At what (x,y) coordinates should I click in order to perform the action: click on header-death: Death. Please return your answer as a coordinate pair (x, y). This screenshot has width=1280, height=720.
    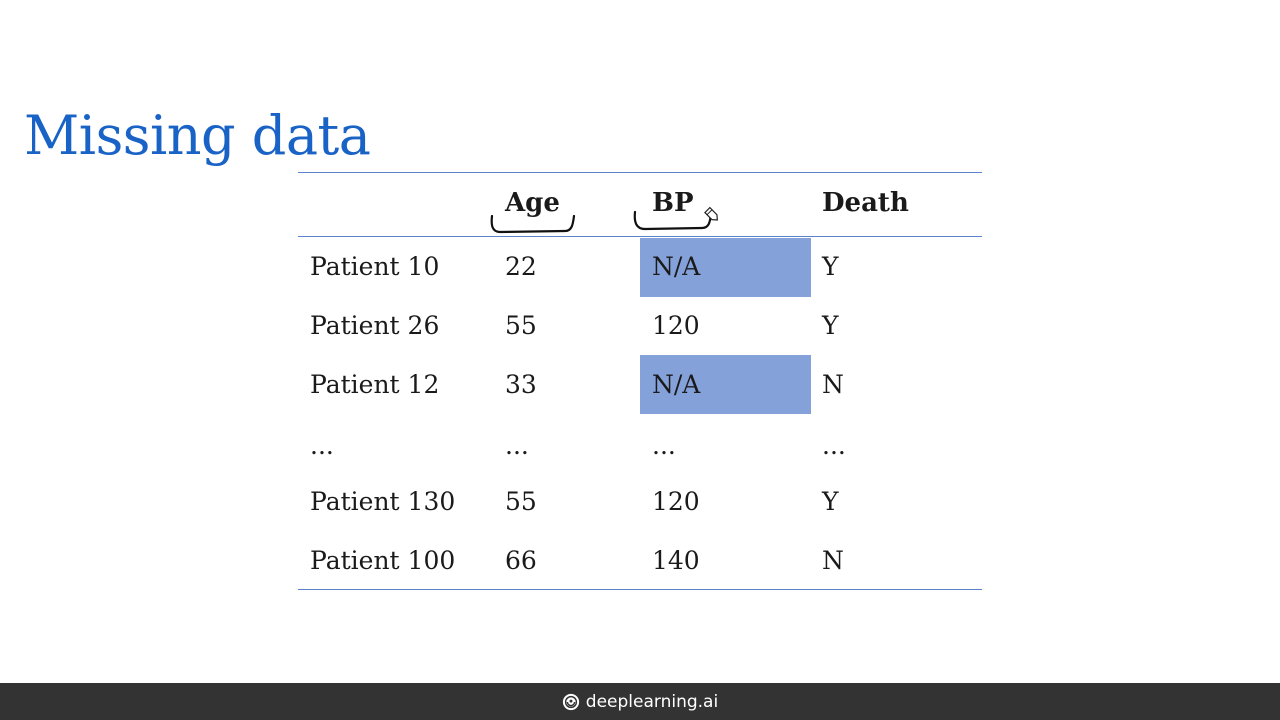
    Looking at the image, I should click on (865, 203).